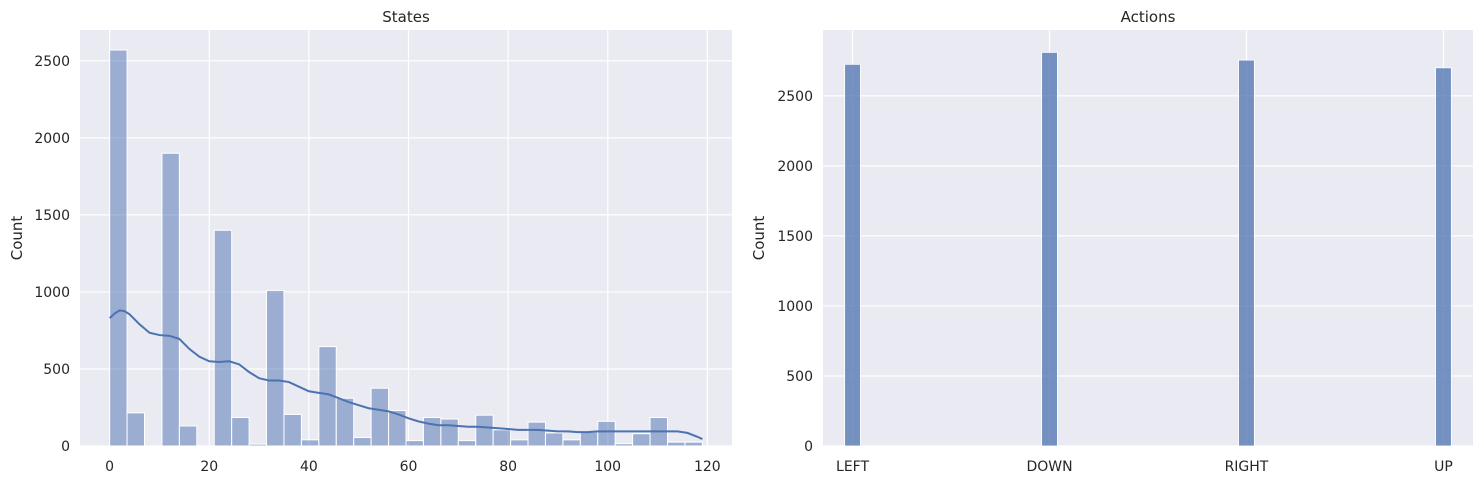 The width and height of the screenshot is (1484, 484). I want to click on states-x-tick-labels: 0 20 40 60 80 100 120, so click(413, 467).